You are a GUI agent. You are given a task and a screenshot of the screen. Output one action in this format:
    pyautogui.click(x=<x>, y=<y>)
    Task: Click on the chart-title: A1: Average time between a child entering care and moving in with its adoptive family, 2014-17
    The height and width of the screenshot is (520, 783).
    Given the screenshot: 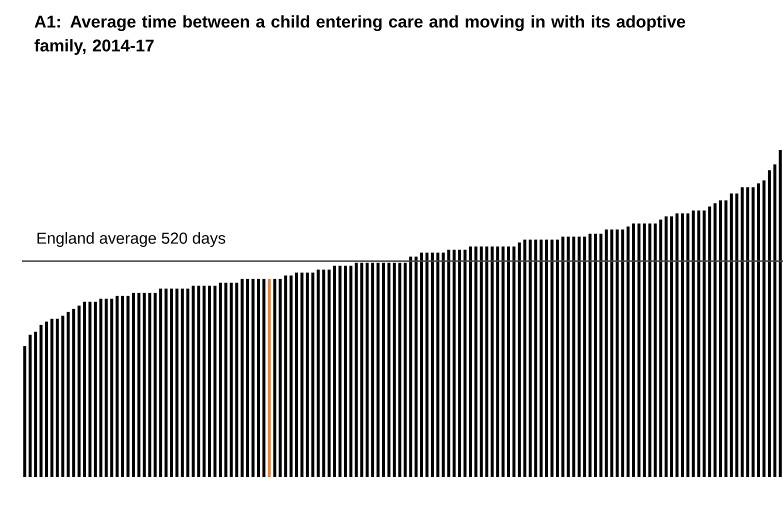 What is the action you would take?
    pyautogui.click(x=360, y=35)
    